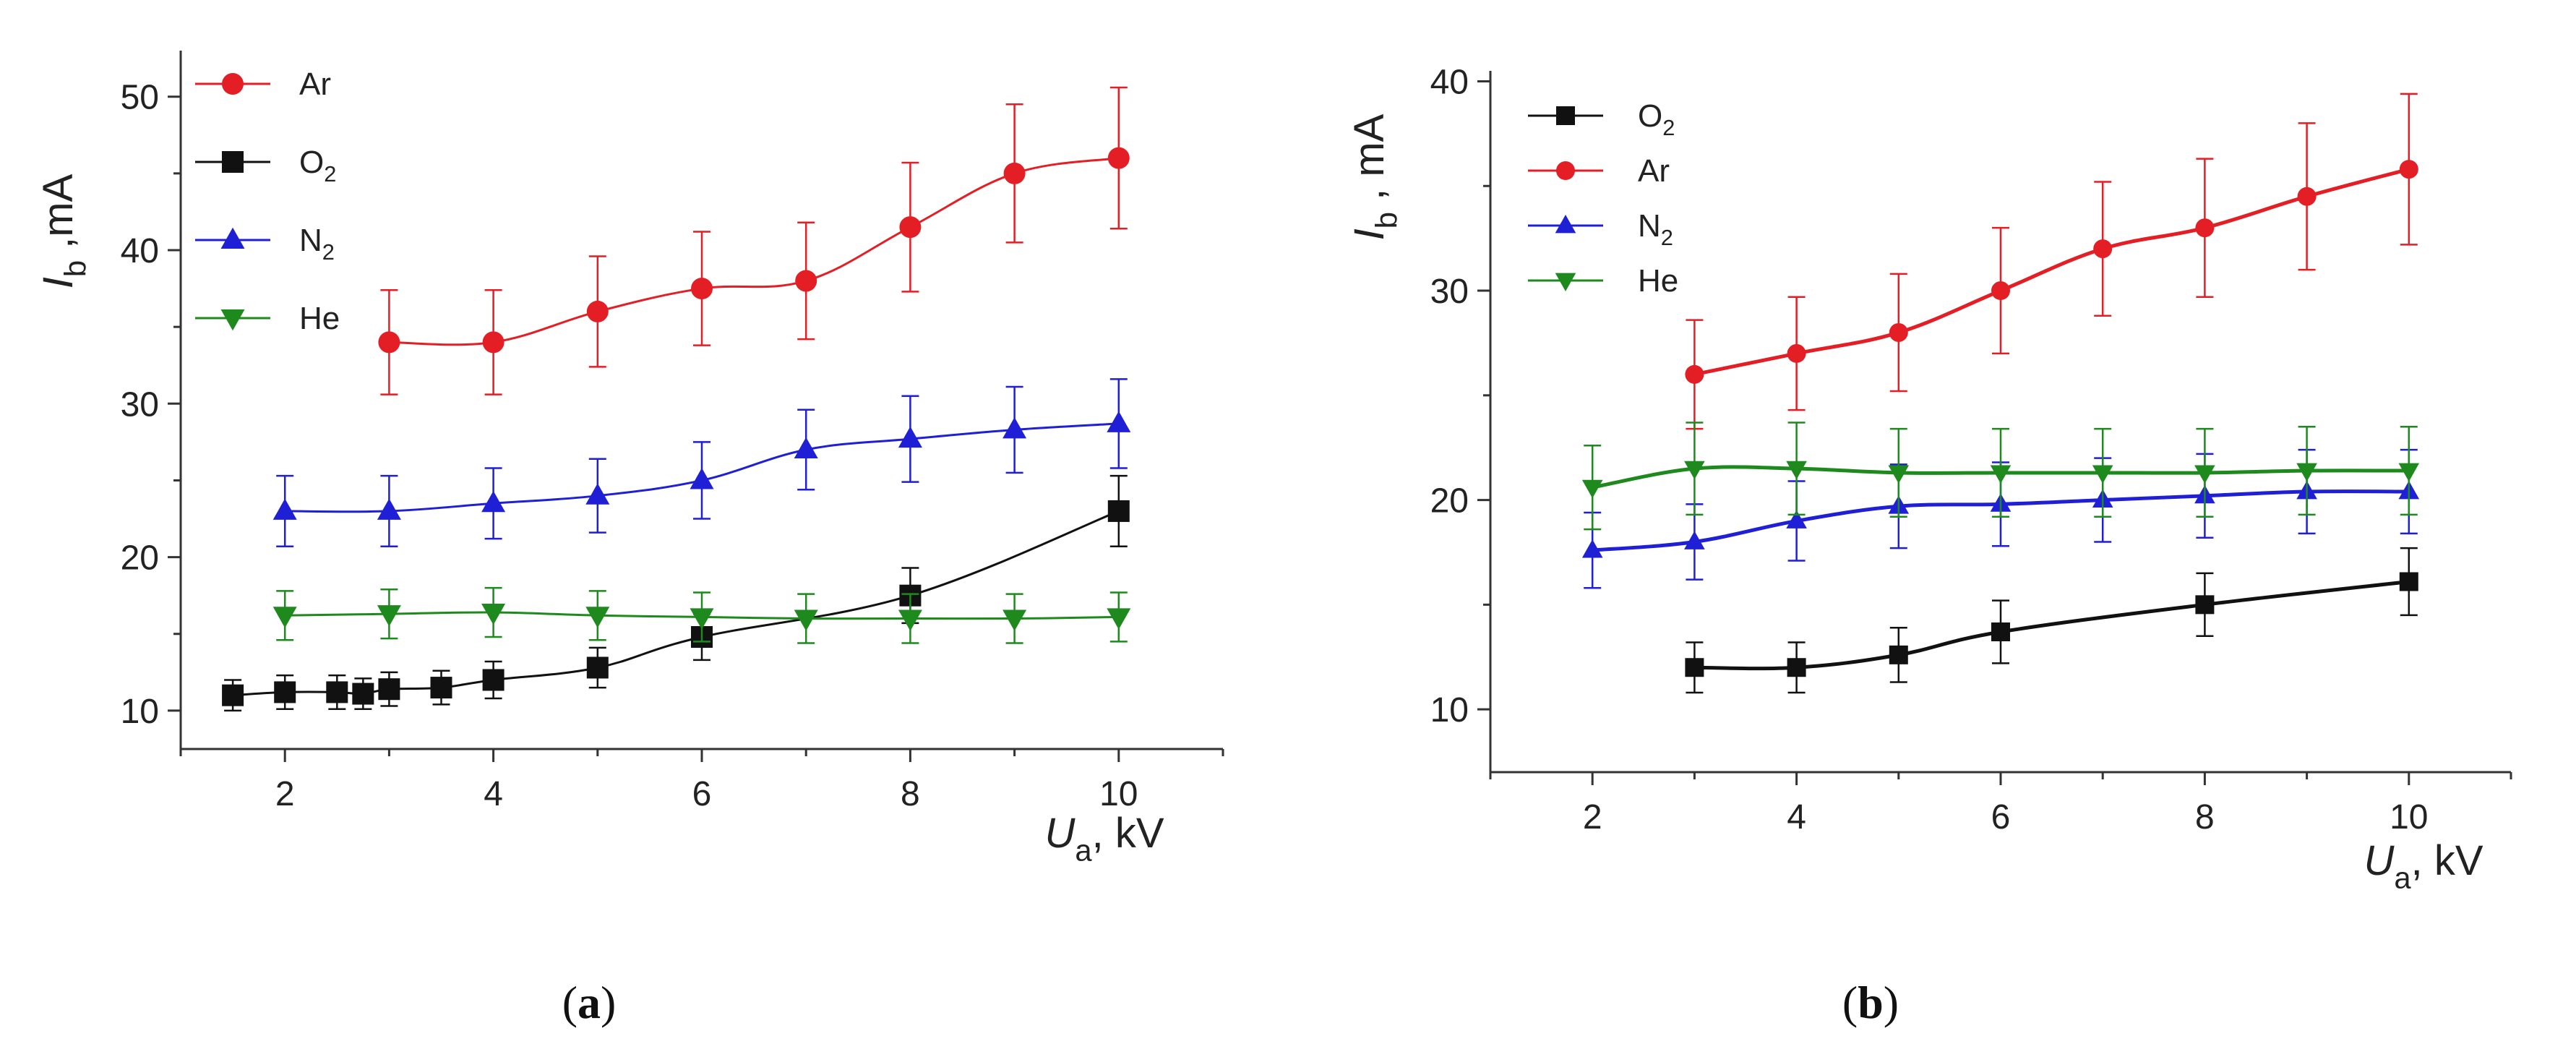 This screenshot has height=1057, width=2576. I want to click on y-tick-label-40: 40, so click(1450, 82).